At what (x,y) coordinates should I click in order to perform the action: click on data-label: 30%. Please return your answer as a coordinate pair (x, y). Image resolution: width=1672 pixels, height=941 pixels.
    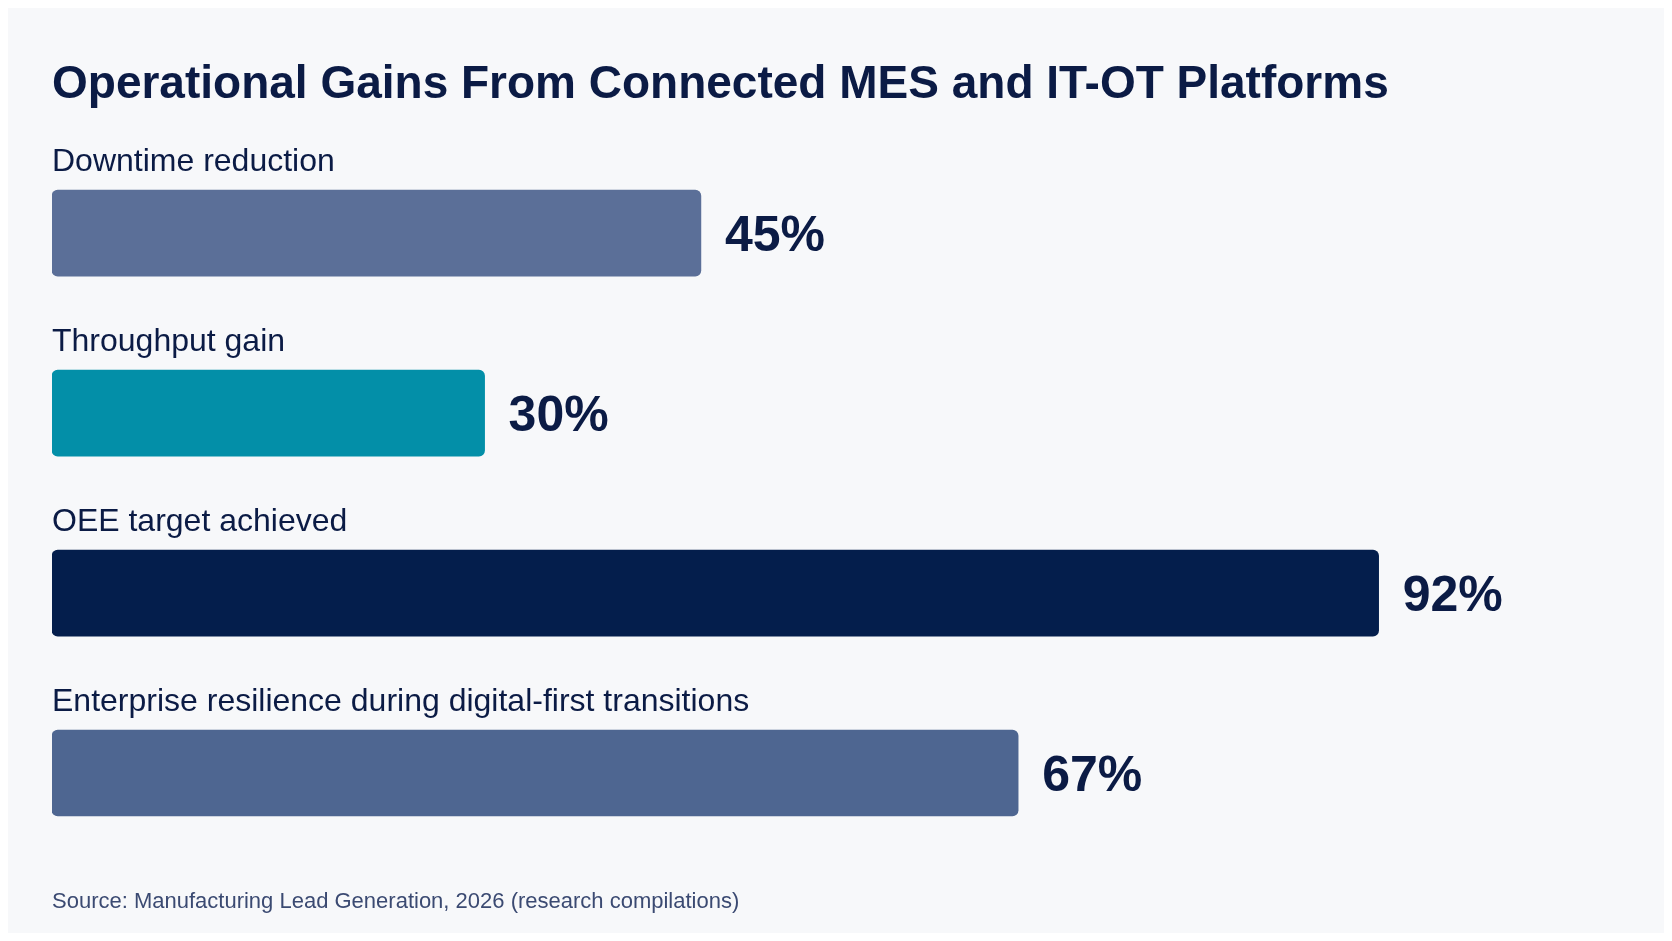
    Looking at the image, I should click on (558, 413).